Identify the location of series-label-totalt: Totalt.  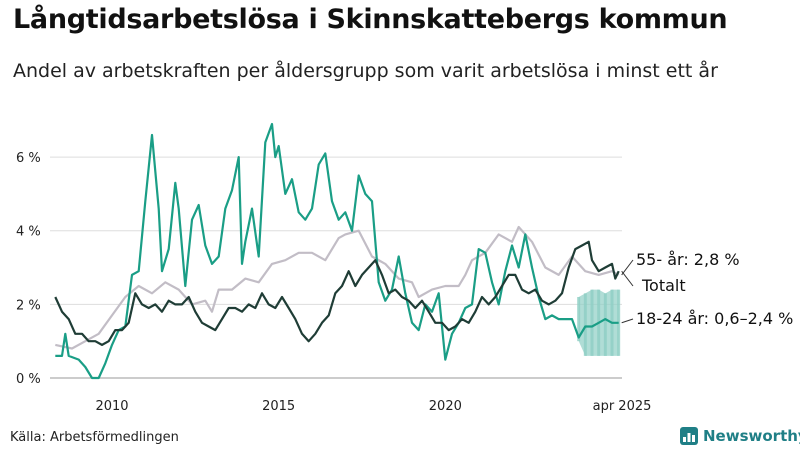
(663, 285).